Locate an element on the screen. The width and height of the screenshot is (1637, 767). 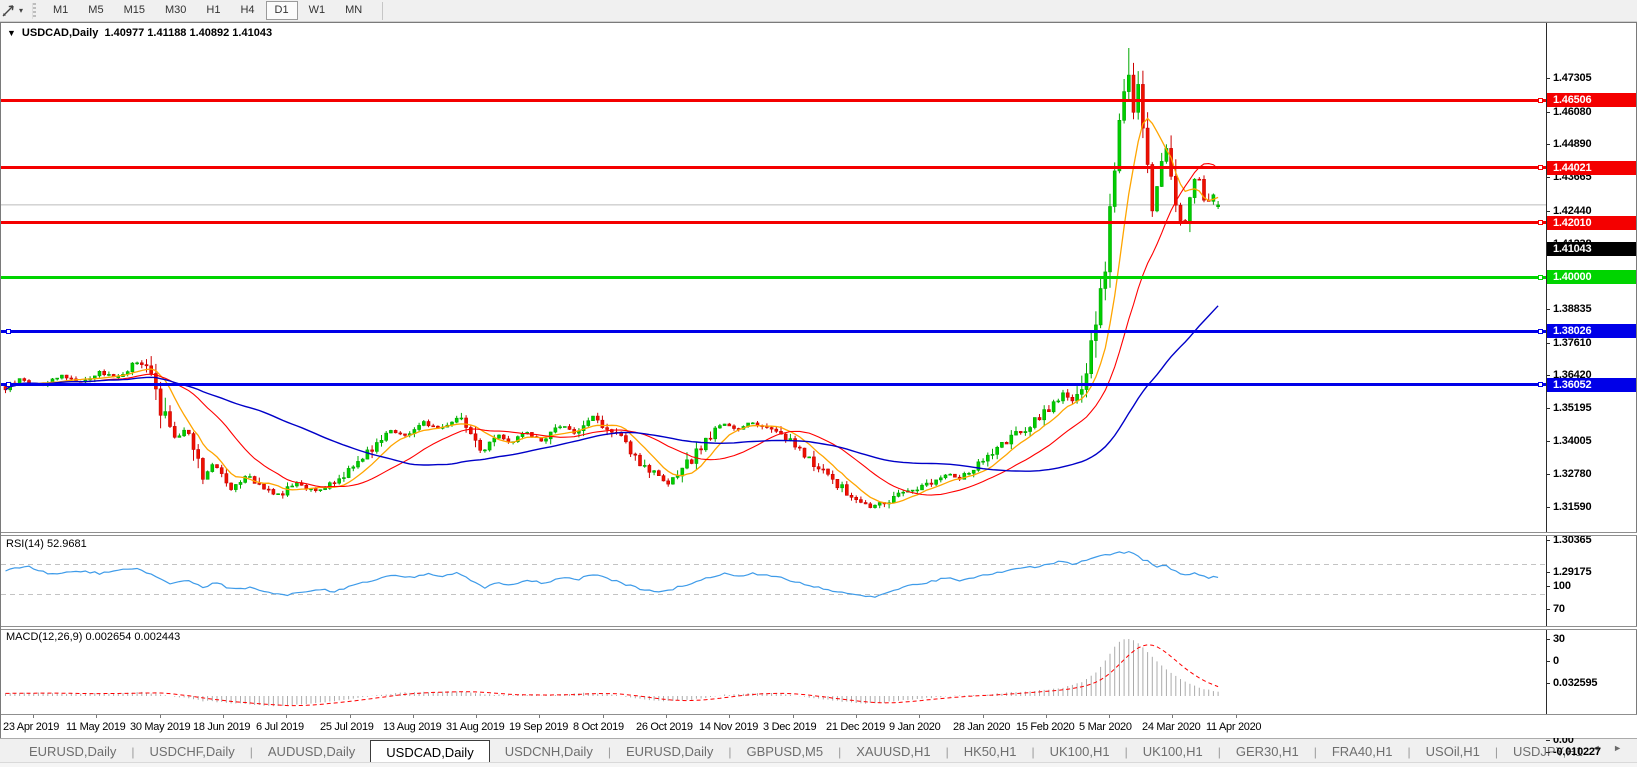
hline-1.42010 is located at coordinates (773, 222).